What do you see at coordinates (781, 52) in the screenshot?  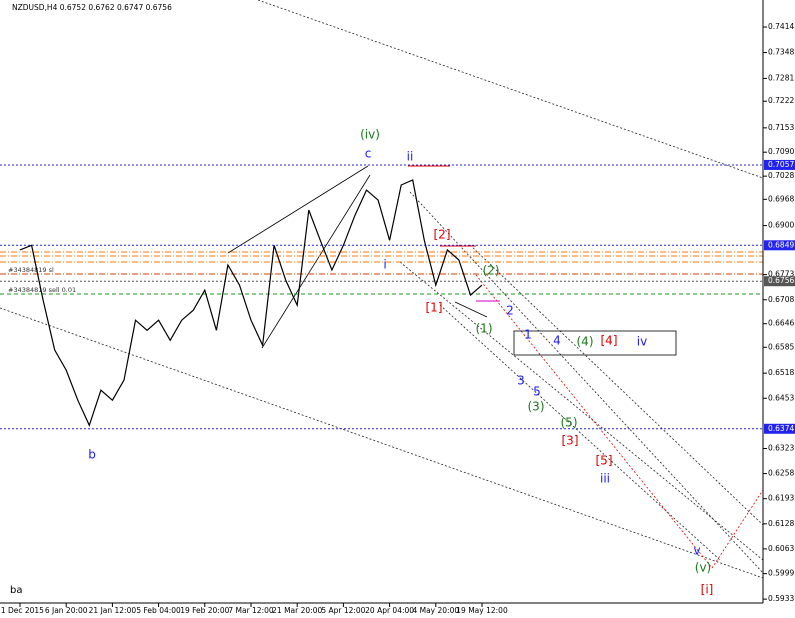 I see `y-tick-label: 0.7348` at bounding box center [781, 52].